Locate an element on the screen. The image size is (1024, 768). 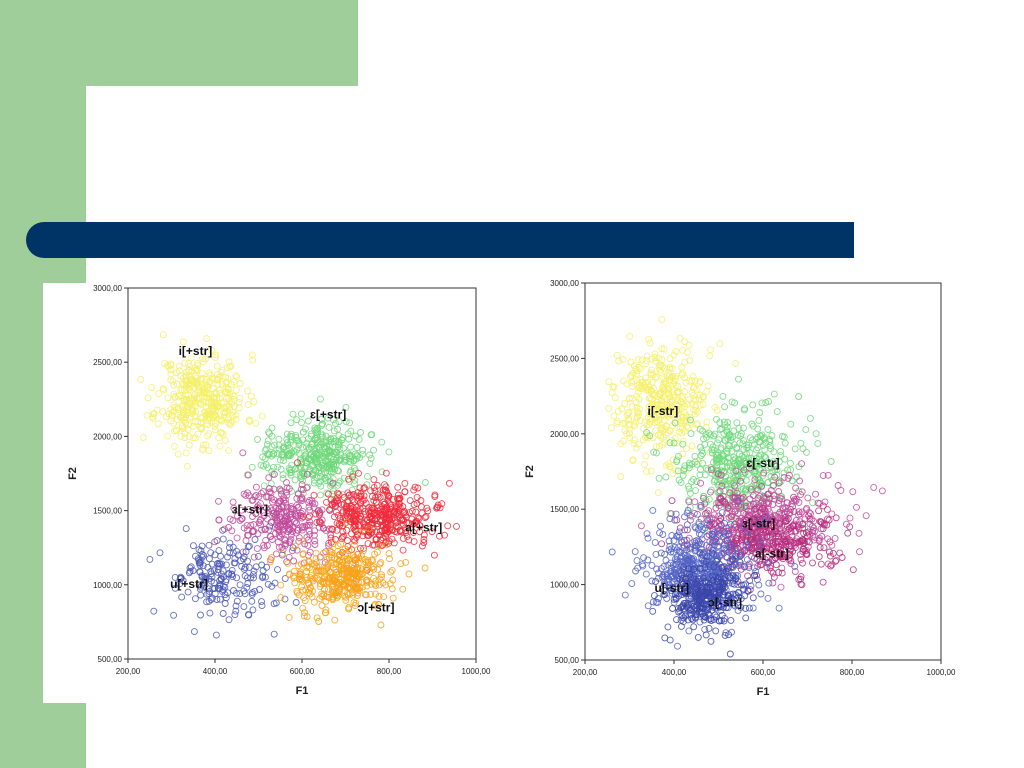
series-points is located at coordinates (704, 603).